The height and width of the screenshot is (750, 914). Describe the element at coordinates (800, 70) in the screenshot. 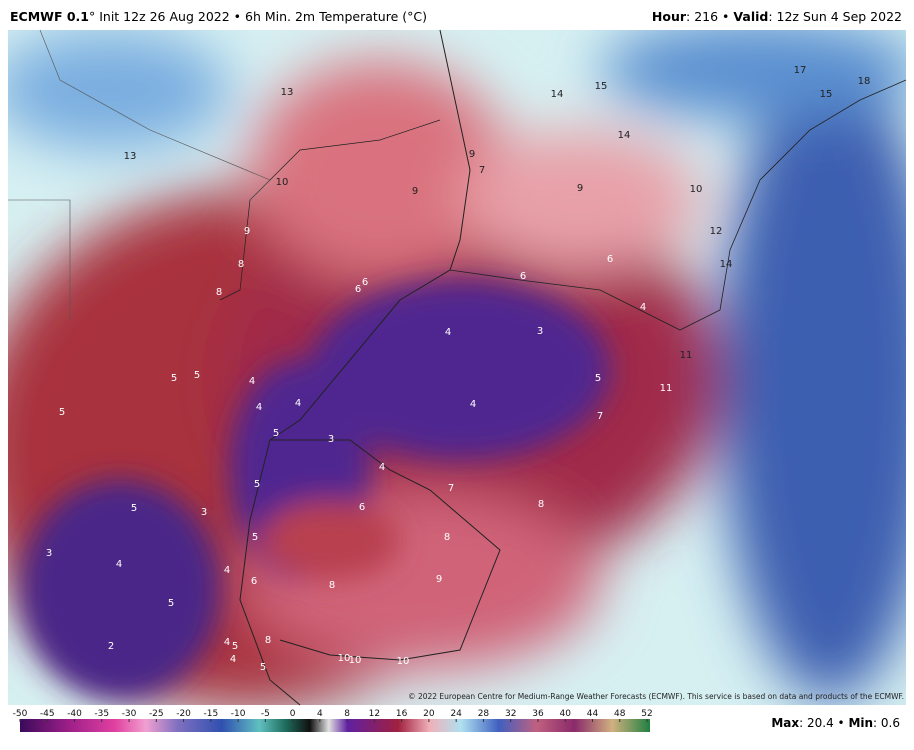

I see `temp-label: 17` at that location.